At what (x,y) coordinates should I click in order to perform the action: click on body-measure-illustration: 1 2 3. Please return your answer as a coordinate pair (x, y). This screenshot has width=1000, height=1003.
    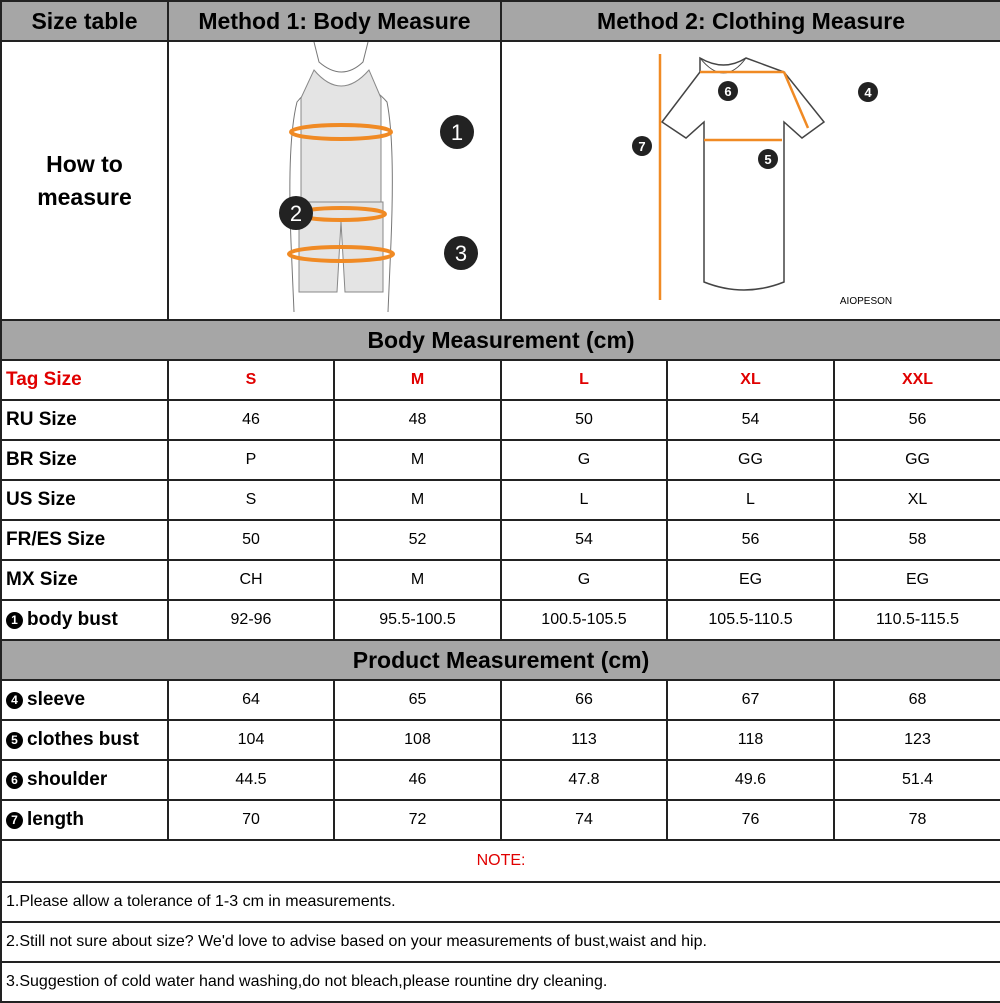
    Looking at the image, I should click on (334, 180).